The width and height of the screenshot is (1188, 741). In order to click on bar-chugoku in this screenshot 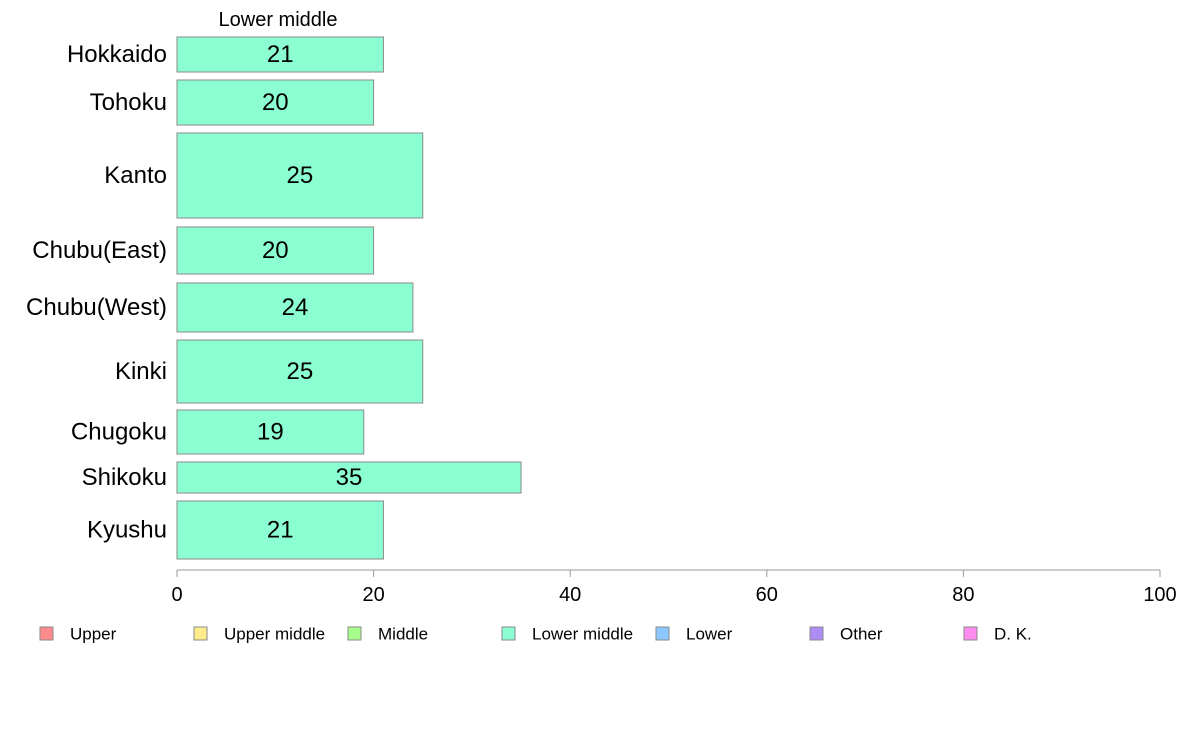, I will do `click(270, 432)`.